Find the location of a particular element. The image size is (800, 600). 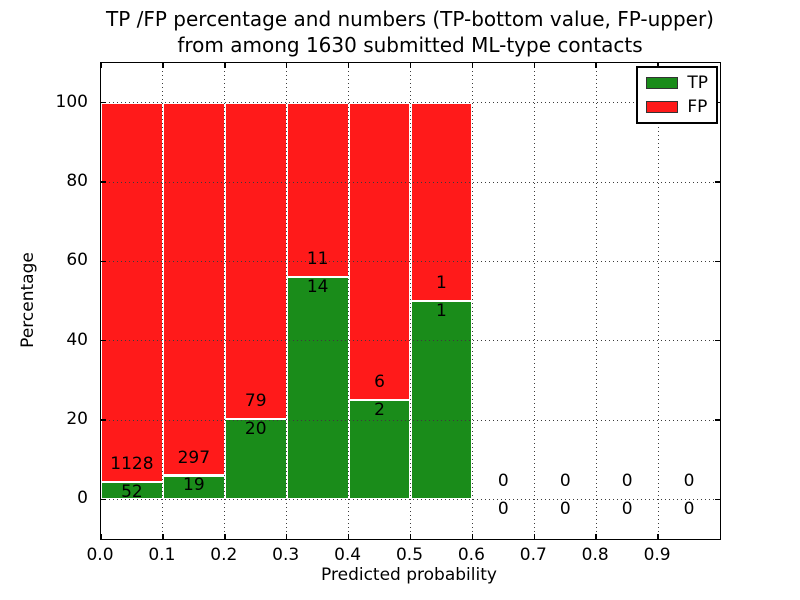

x-tick-label: 0.4 is located at coordinates (348, 555).